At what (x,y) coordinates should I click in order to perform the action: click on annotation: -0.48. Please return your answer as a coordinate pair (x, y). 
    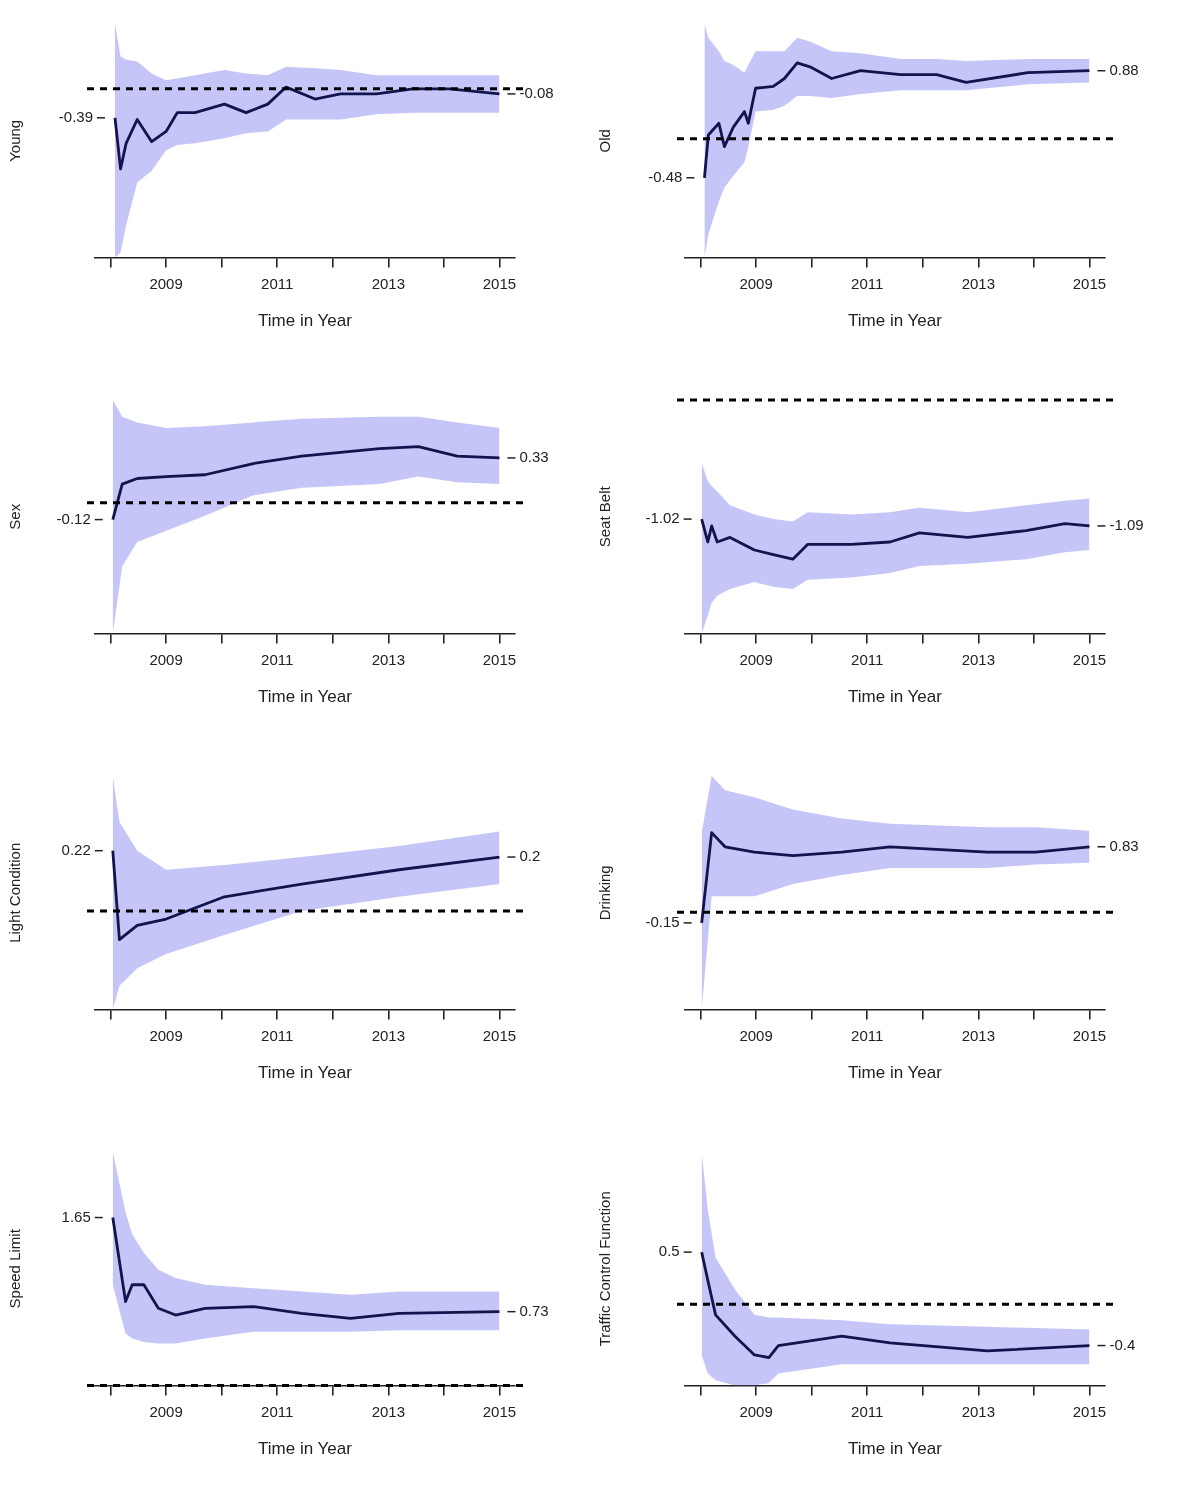
    Looking at the image, I should click on (665, 176).